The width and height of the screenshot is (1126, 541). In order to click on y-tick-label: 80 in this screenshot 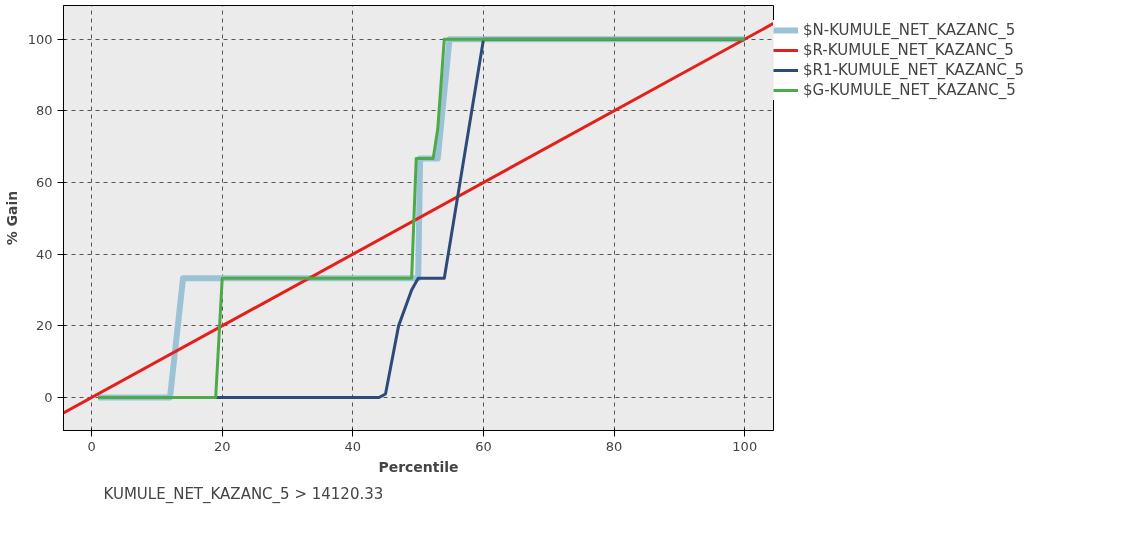, I will do `click(44, 111)`.